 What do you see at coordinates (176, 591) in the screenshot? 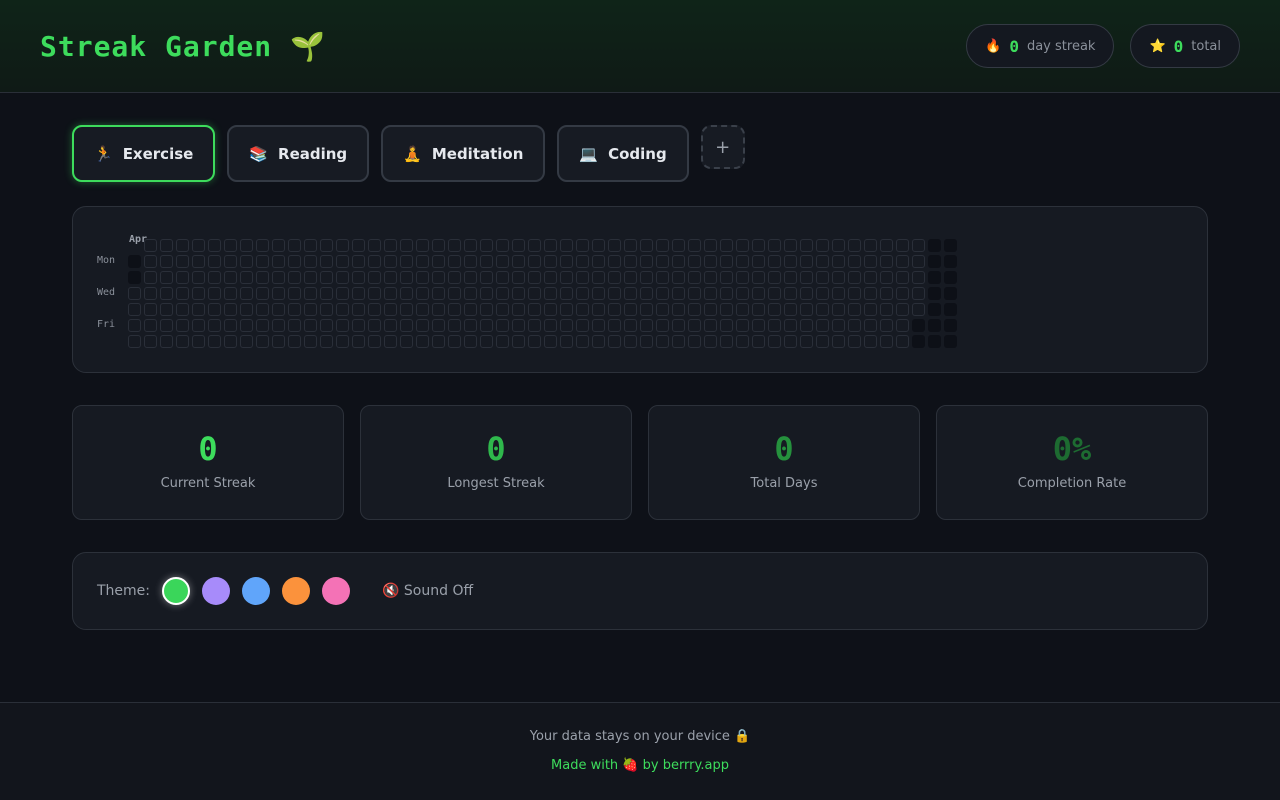
I see `theme-green` at bounding box center [176, 591].